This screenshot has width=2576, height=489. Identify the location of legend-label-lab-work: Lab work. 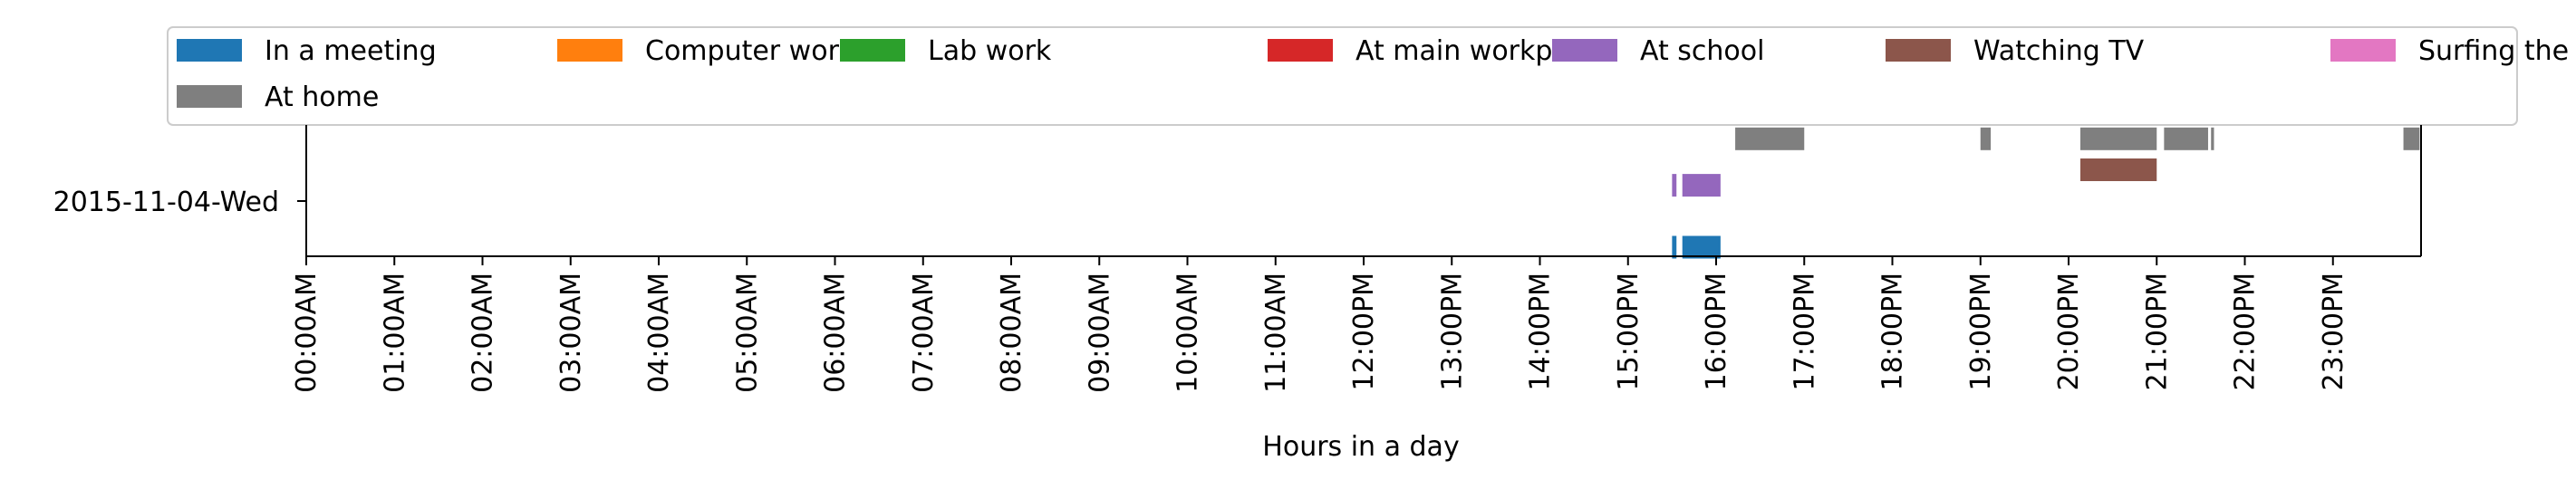
(990, 51).